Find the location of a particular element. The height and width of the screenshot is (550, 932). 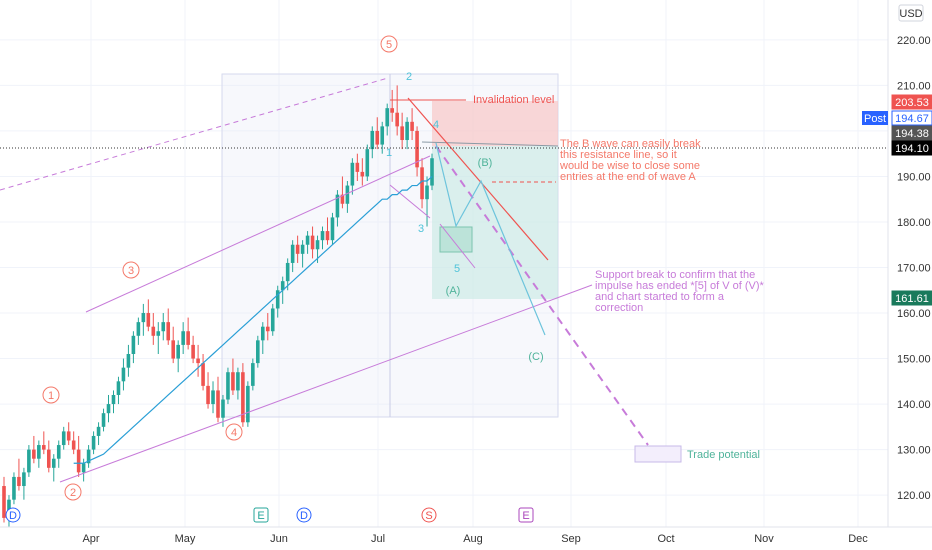

event-marker-label: E is located at coordinates (260, 516).